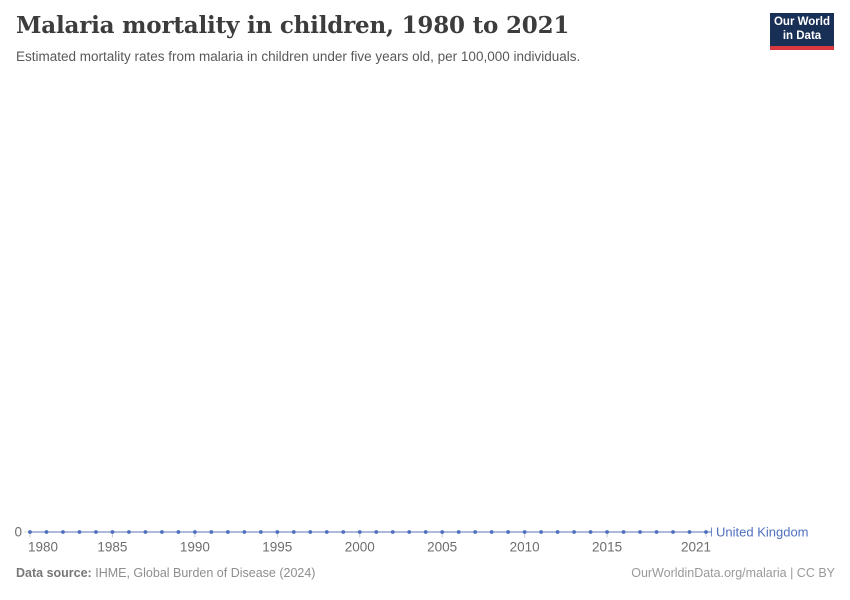  What do you see at coordinates (762, 532) in the screenshot?
I see `series-label-united-kingdom: United Kingdom` at bounding box center [762, 532].